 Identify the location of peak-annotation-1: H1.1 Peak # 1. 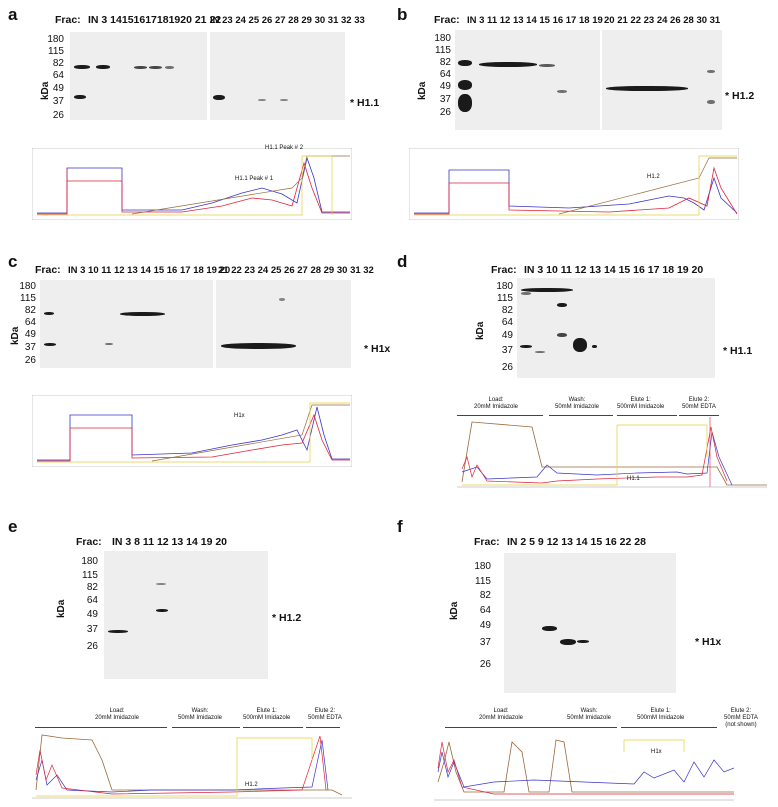
(254, 179).